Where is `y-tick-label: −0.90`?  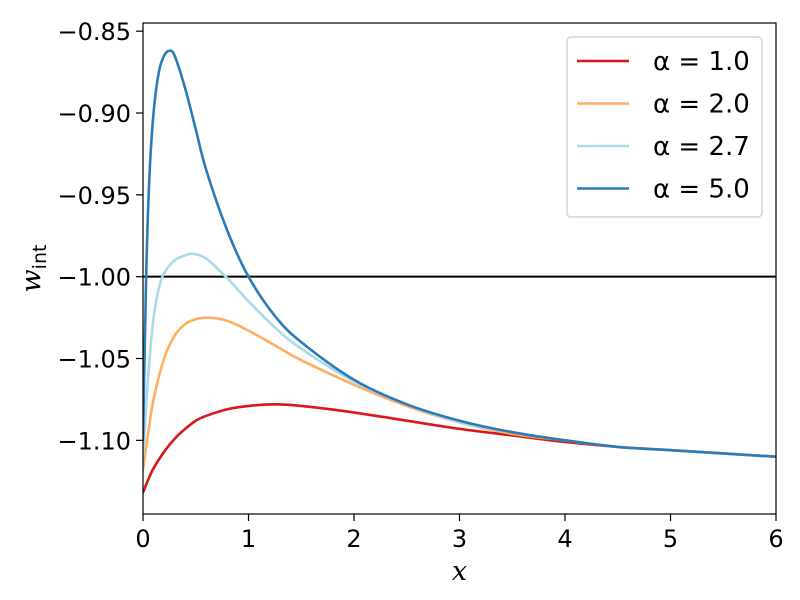 y-tick-label: −0.90 is located at coordinates (94, 114).